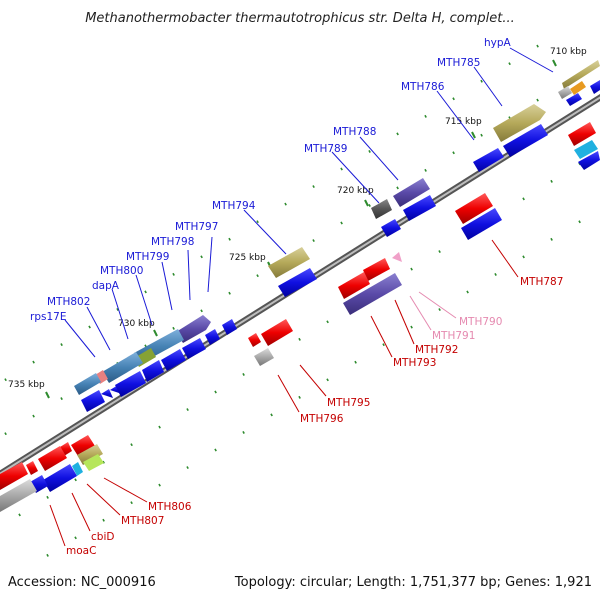  I want to click on gene-MTH806-arrow, so click(83, 445).